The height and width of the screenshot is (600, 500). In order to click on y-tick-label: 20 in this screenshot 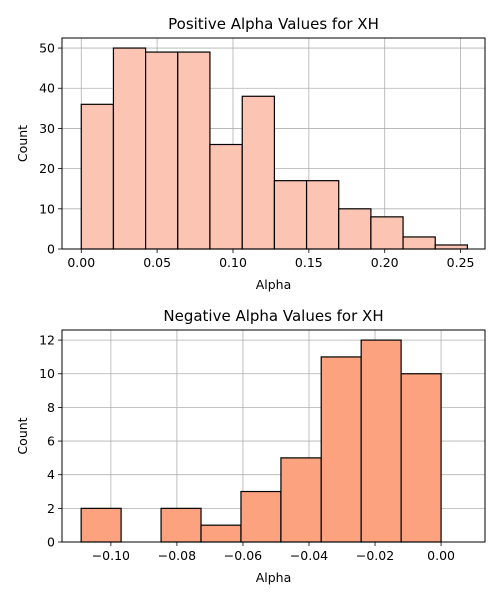, I will do `click(47, 168)`.